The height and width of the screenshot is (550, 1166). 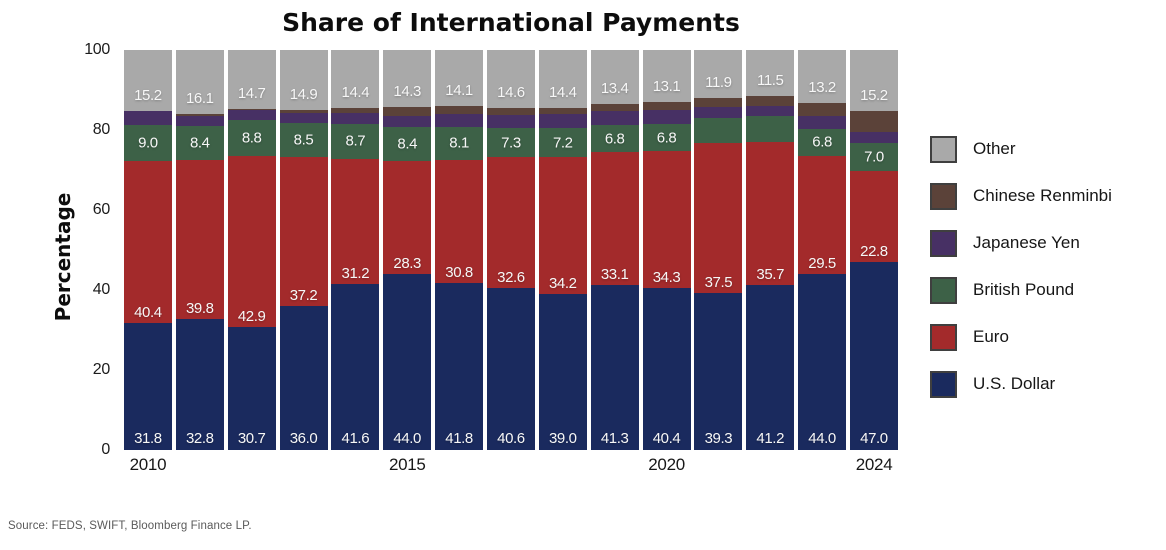 I want to click on segment-usd-2023: 44.0, so click(x=822, y=361).